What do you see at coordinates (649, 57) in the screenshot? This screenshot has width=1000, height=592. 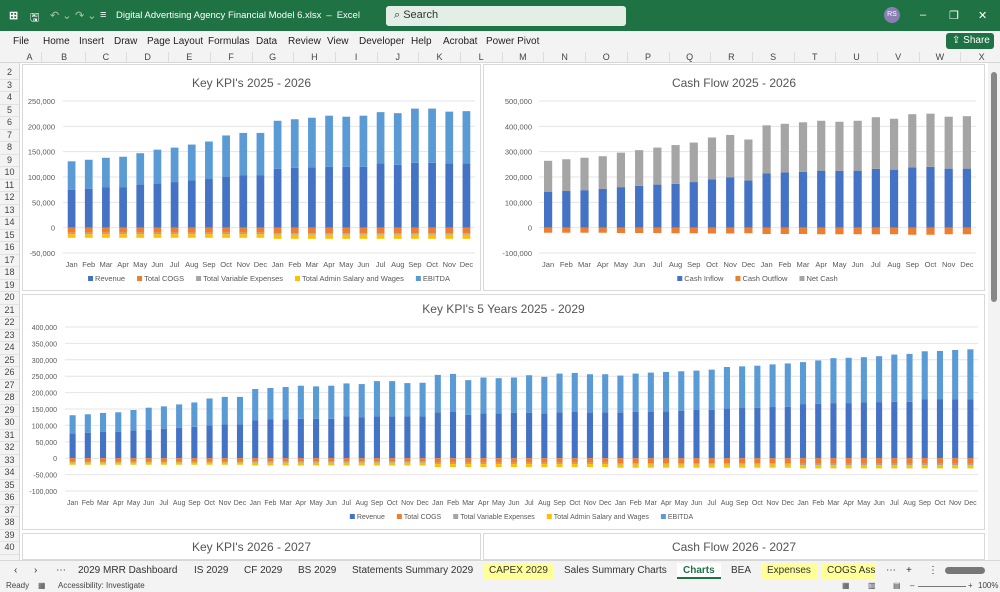 I see `column-header-P: P` at bounding box center [649, 57].